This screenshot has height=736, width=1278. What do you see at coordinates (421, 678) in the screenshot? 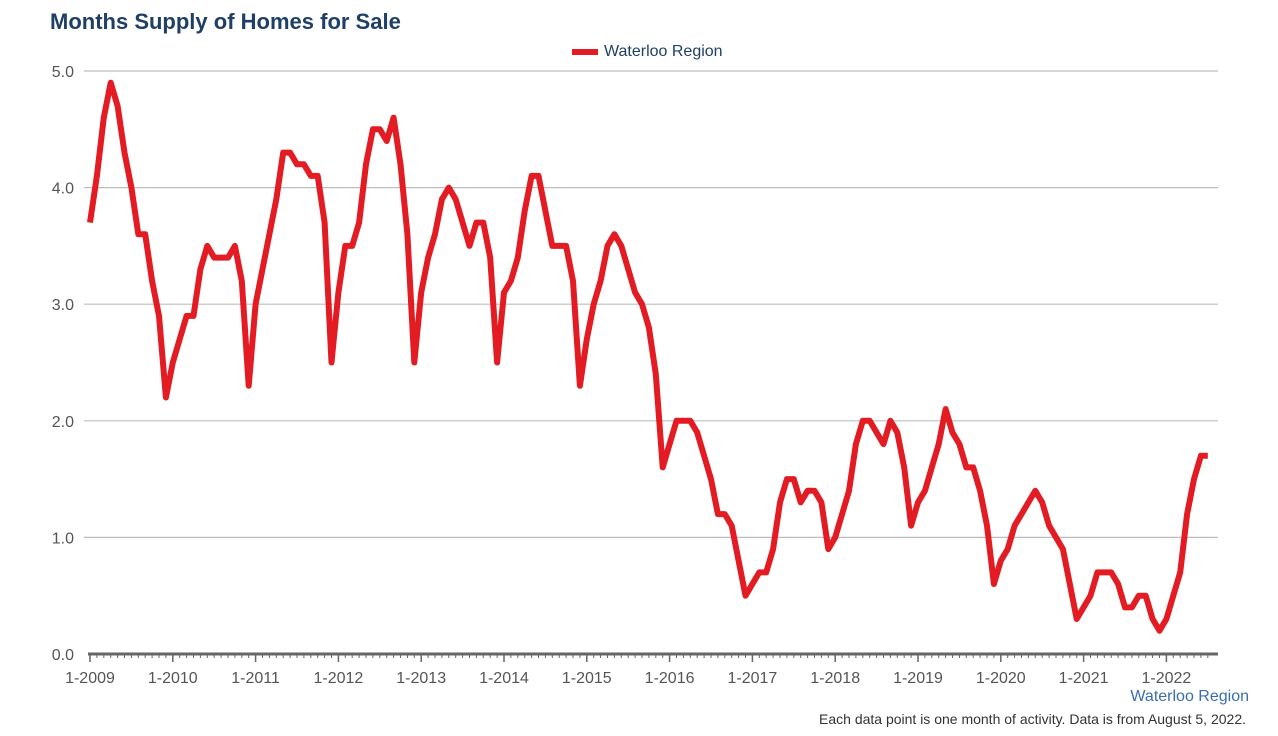
I see `x-tick-label: 1-2013` at bounding box center [421, 678].